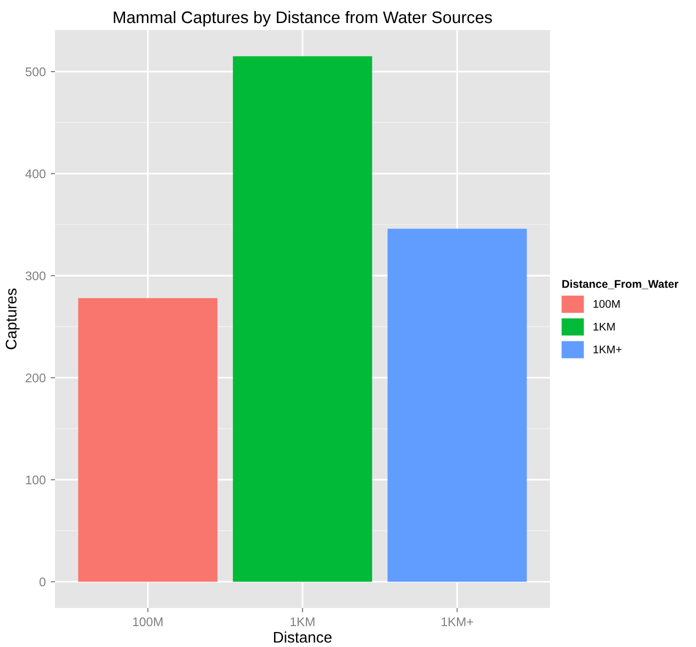 The height and width of the screenshot is (647, 696). What do you see at coordinates (36, 275) in the screenshot?
I see `y-tick-label: 300` at bounding box center [36, 275].